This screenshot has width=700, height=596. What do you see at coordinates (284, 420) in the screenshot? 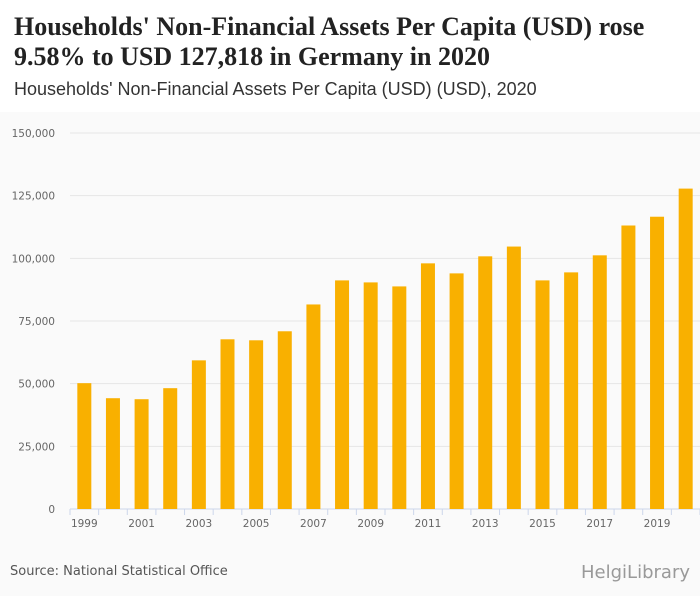
I see `bar-2006` at bounding box center [284, 420].